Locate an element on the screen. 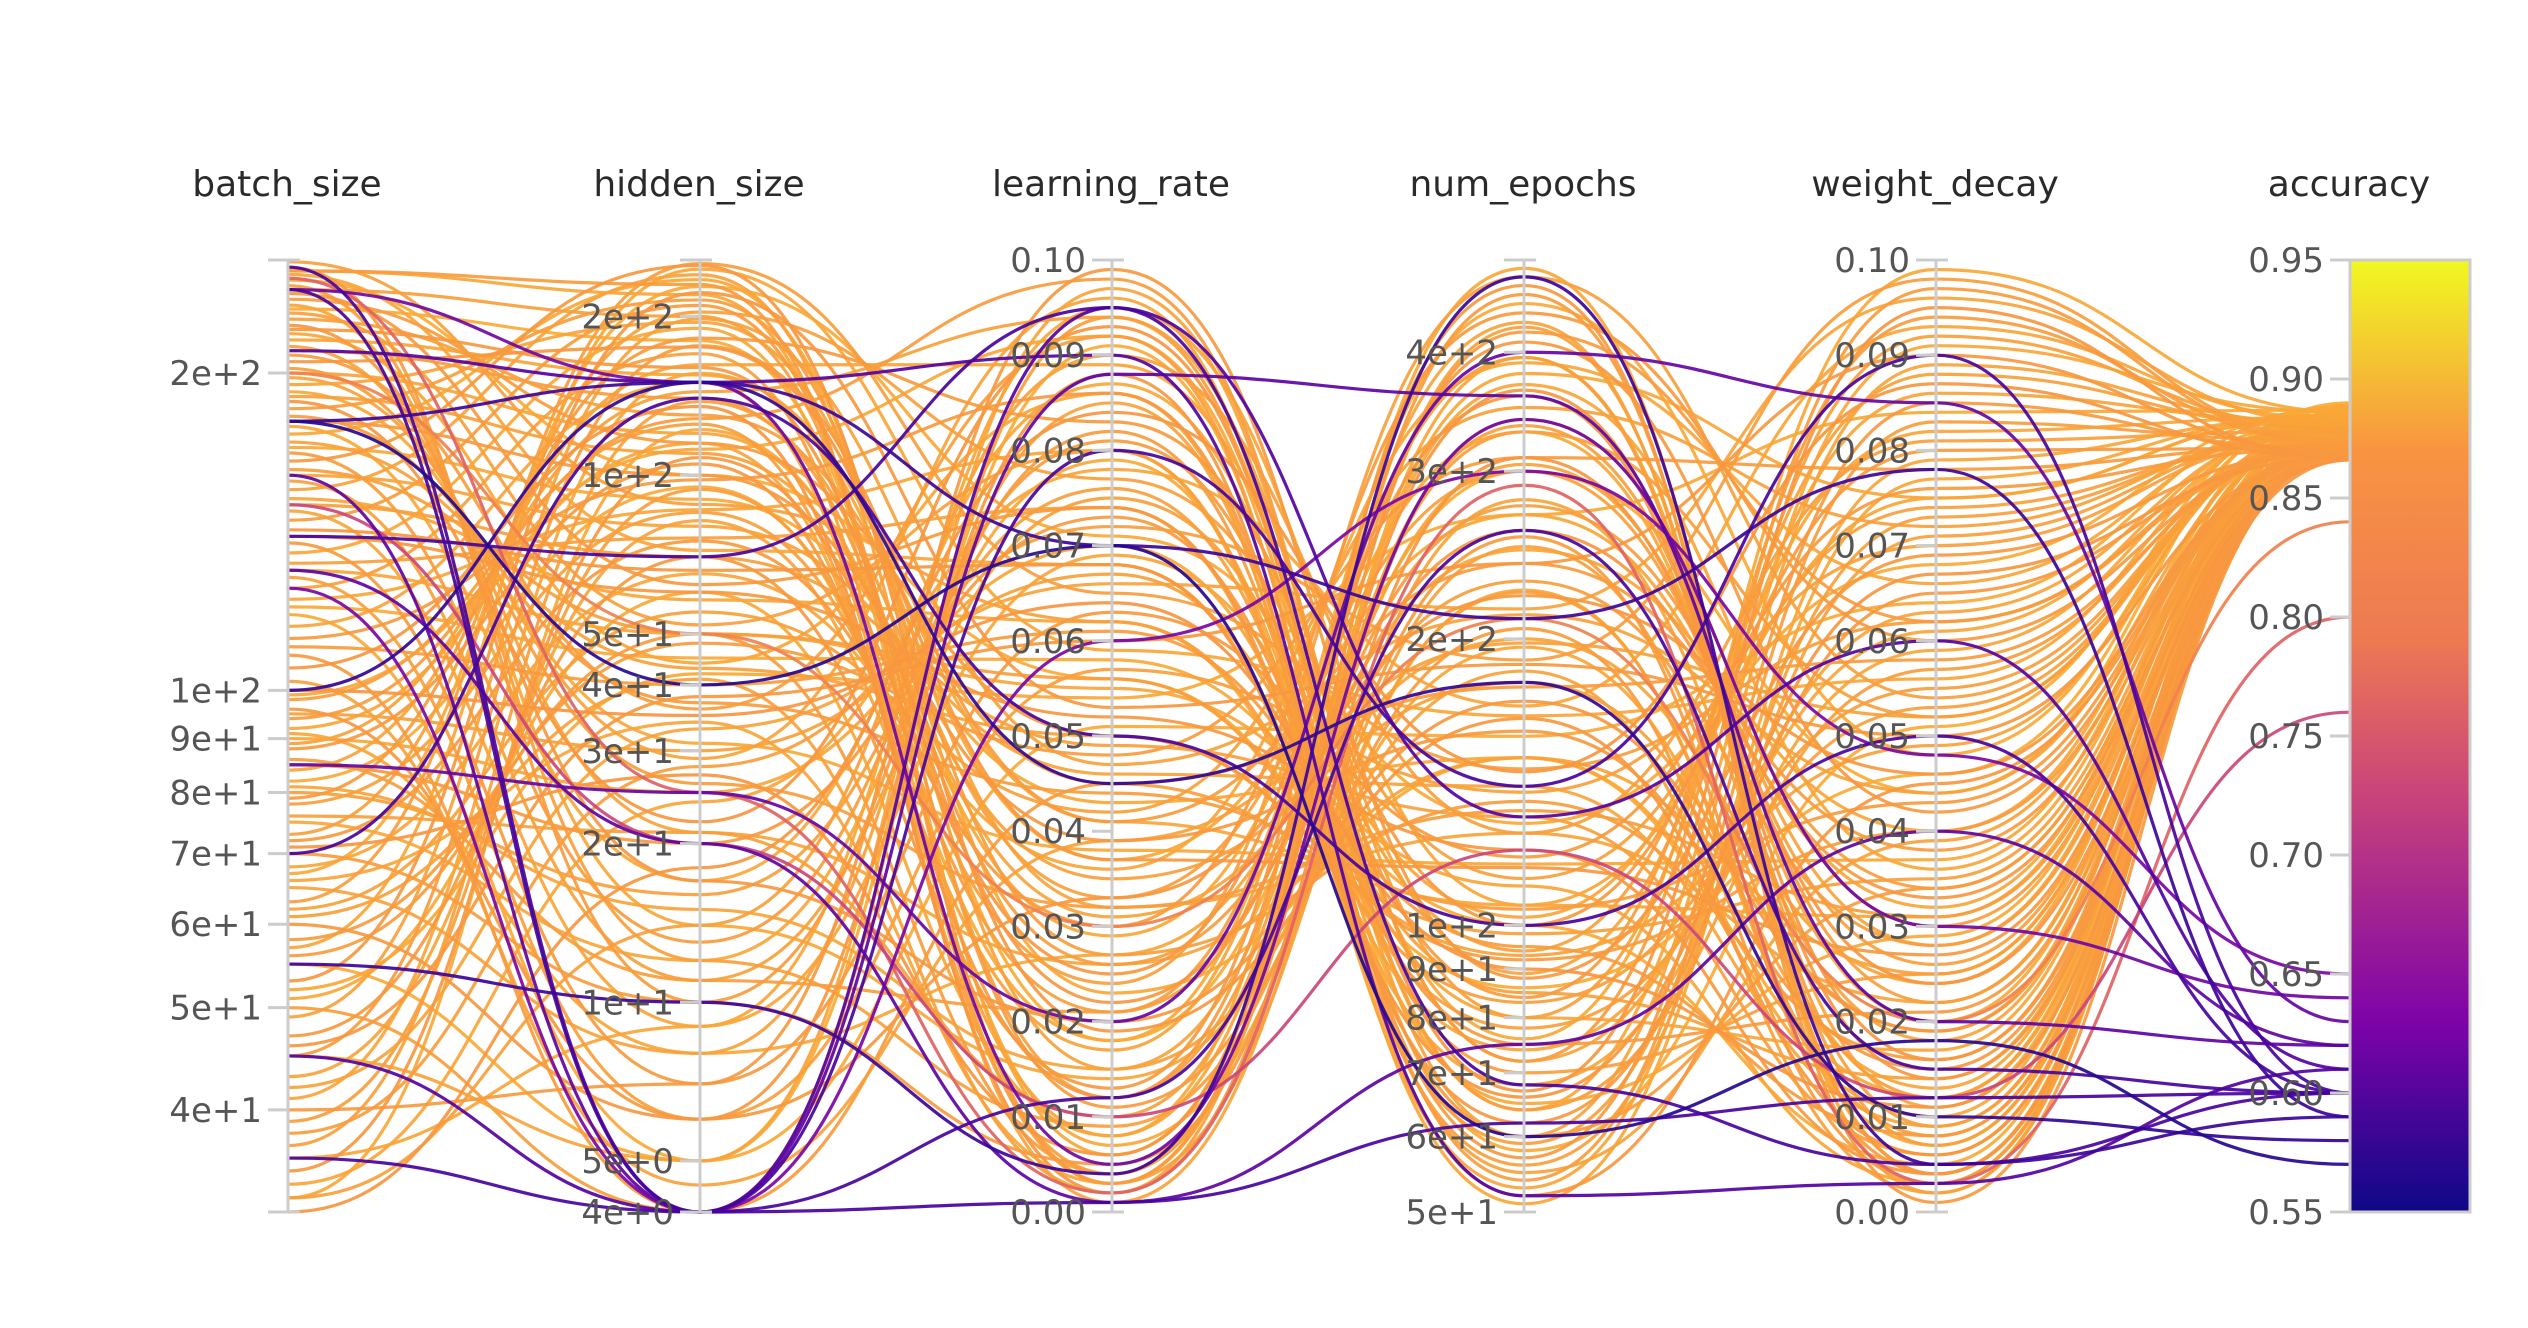 This screenshot has height=1328, width=2528. axis-title-accuracy: accuracy is located at coordinates (2349, 184).